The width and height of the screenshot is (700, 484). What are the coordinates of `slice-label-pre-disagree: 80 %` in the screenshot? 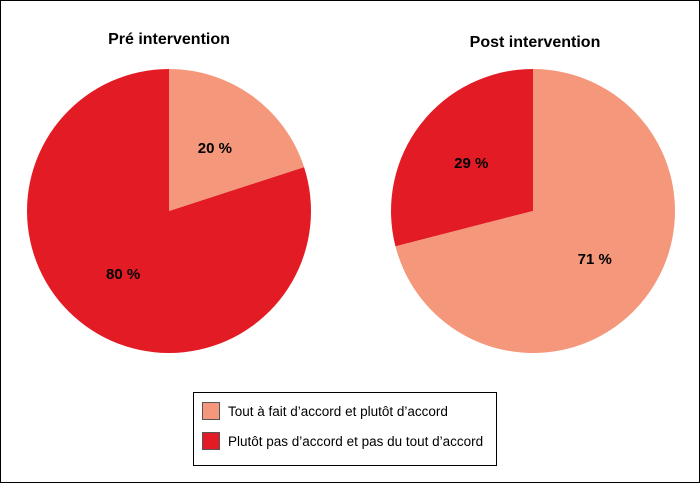 It's located at (123, 274).